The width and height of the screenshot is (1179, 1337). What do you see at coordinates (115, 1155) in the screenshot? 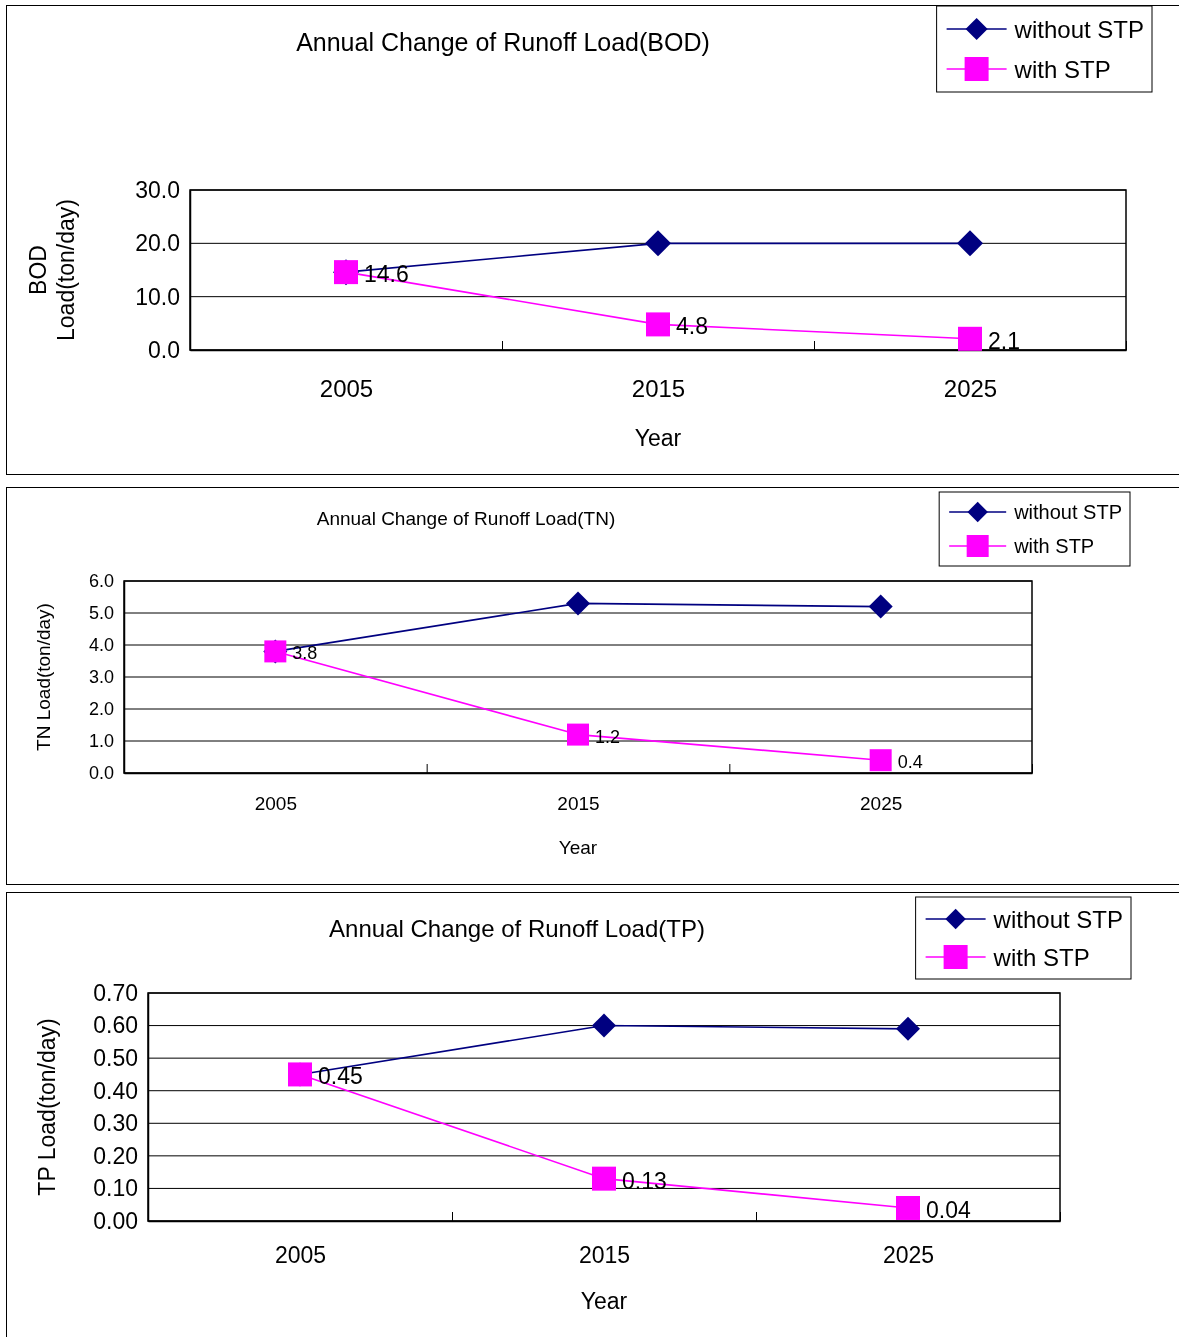
I see `y-tick-label: 0.20` at bounding box center [115, 1155].